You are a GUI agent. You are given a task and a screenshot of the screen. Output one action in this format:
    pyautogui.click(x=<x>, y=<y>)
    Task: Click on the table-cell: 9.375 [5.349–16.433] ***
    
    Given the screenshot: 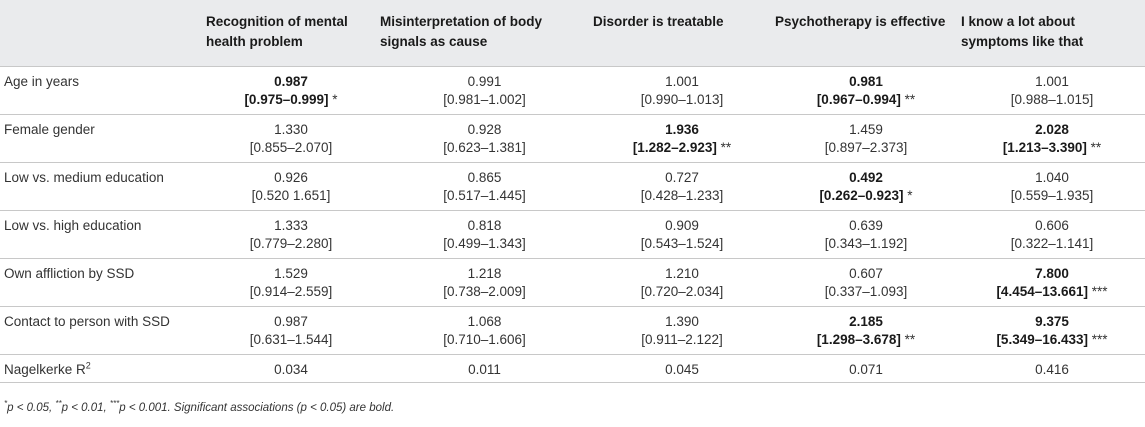 What is the action you would take?
    pyautogui.click(x=1052, y=330)
    